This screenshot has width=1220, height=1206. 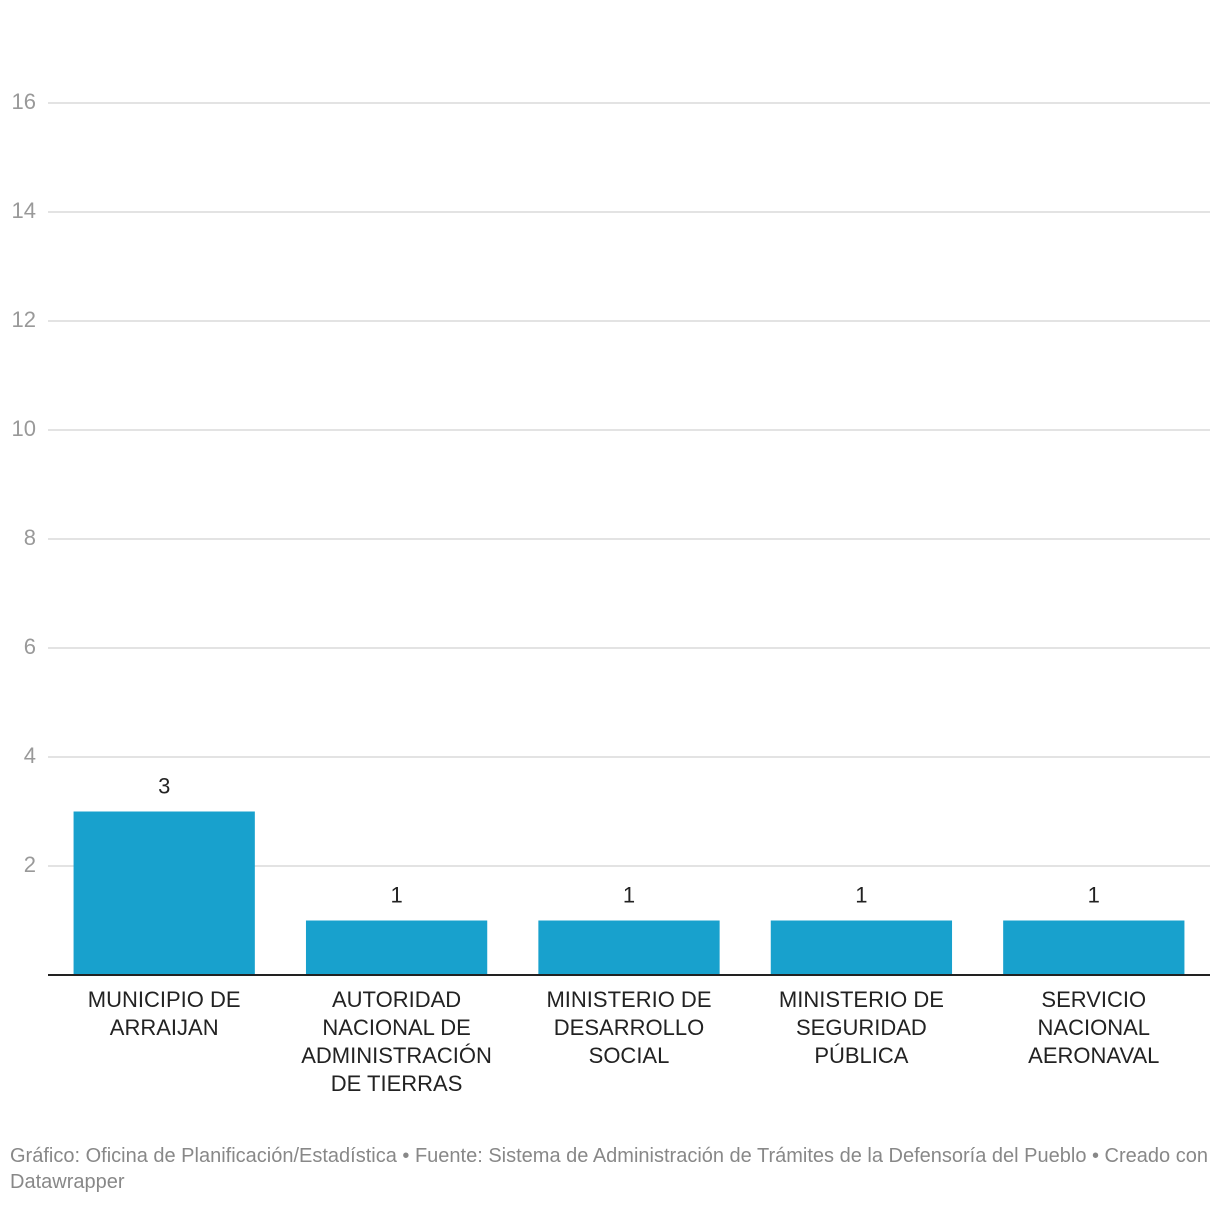 What do you see at coordinates (164, 785) in the screenshot?
I see `value-label: 3` at bounding box center [164, 785].